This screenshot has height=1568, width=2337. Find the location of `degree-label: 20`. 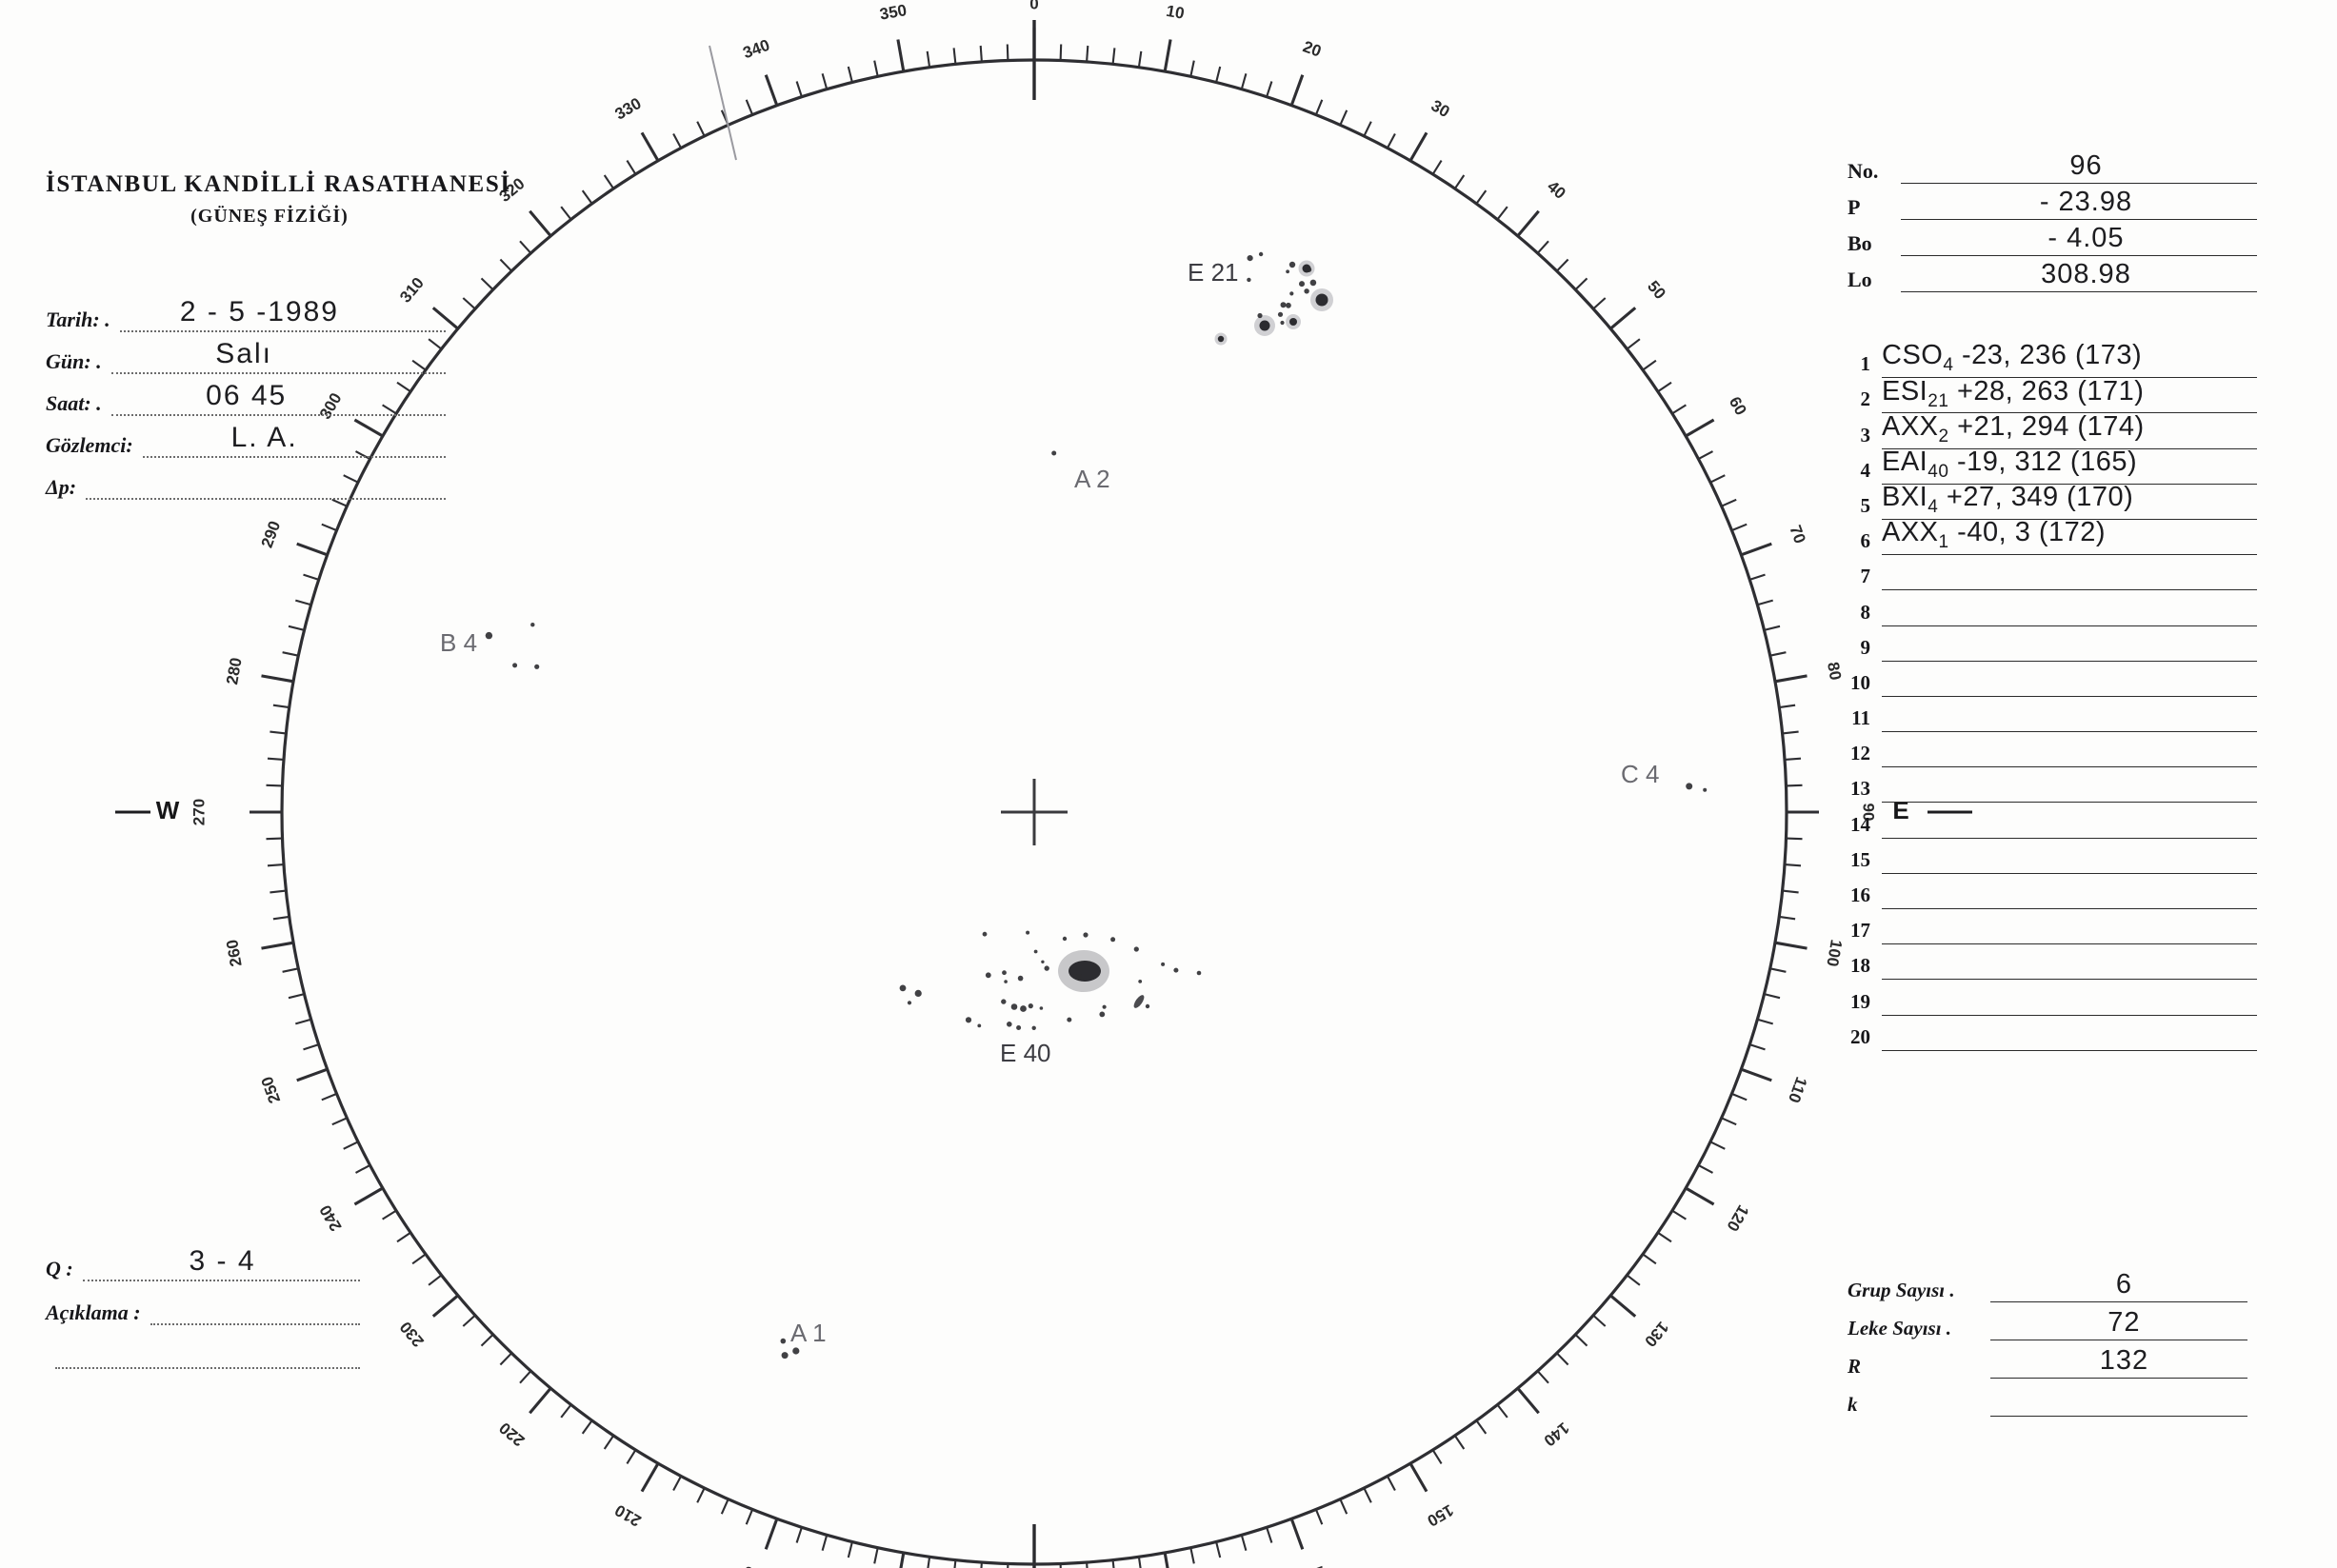

degree-label: 20 is located at coordinates (1312, 49).